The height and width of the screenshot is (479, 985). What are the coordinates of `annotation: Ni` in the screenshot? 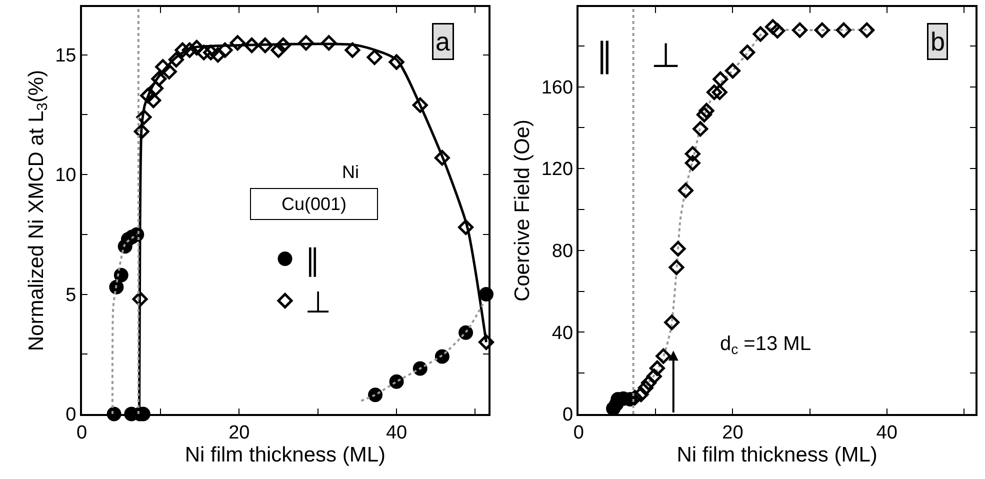 It's located at (350, 172).